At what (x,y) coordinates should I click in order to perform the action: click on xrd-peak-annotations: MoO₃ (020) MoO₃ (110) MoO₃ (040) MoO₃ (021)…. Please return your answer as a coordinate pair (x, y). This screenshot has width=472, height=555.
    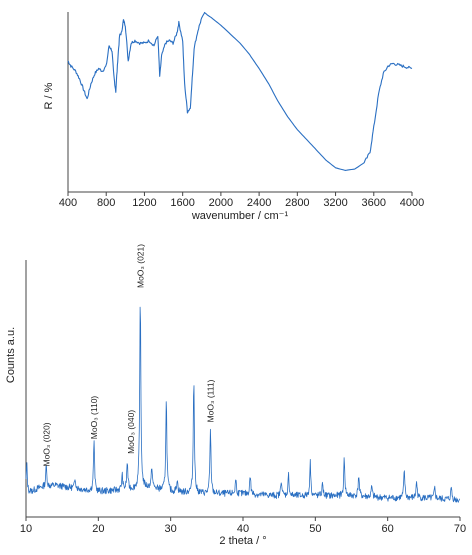
    Looking at the image, I should click on (128, 355).